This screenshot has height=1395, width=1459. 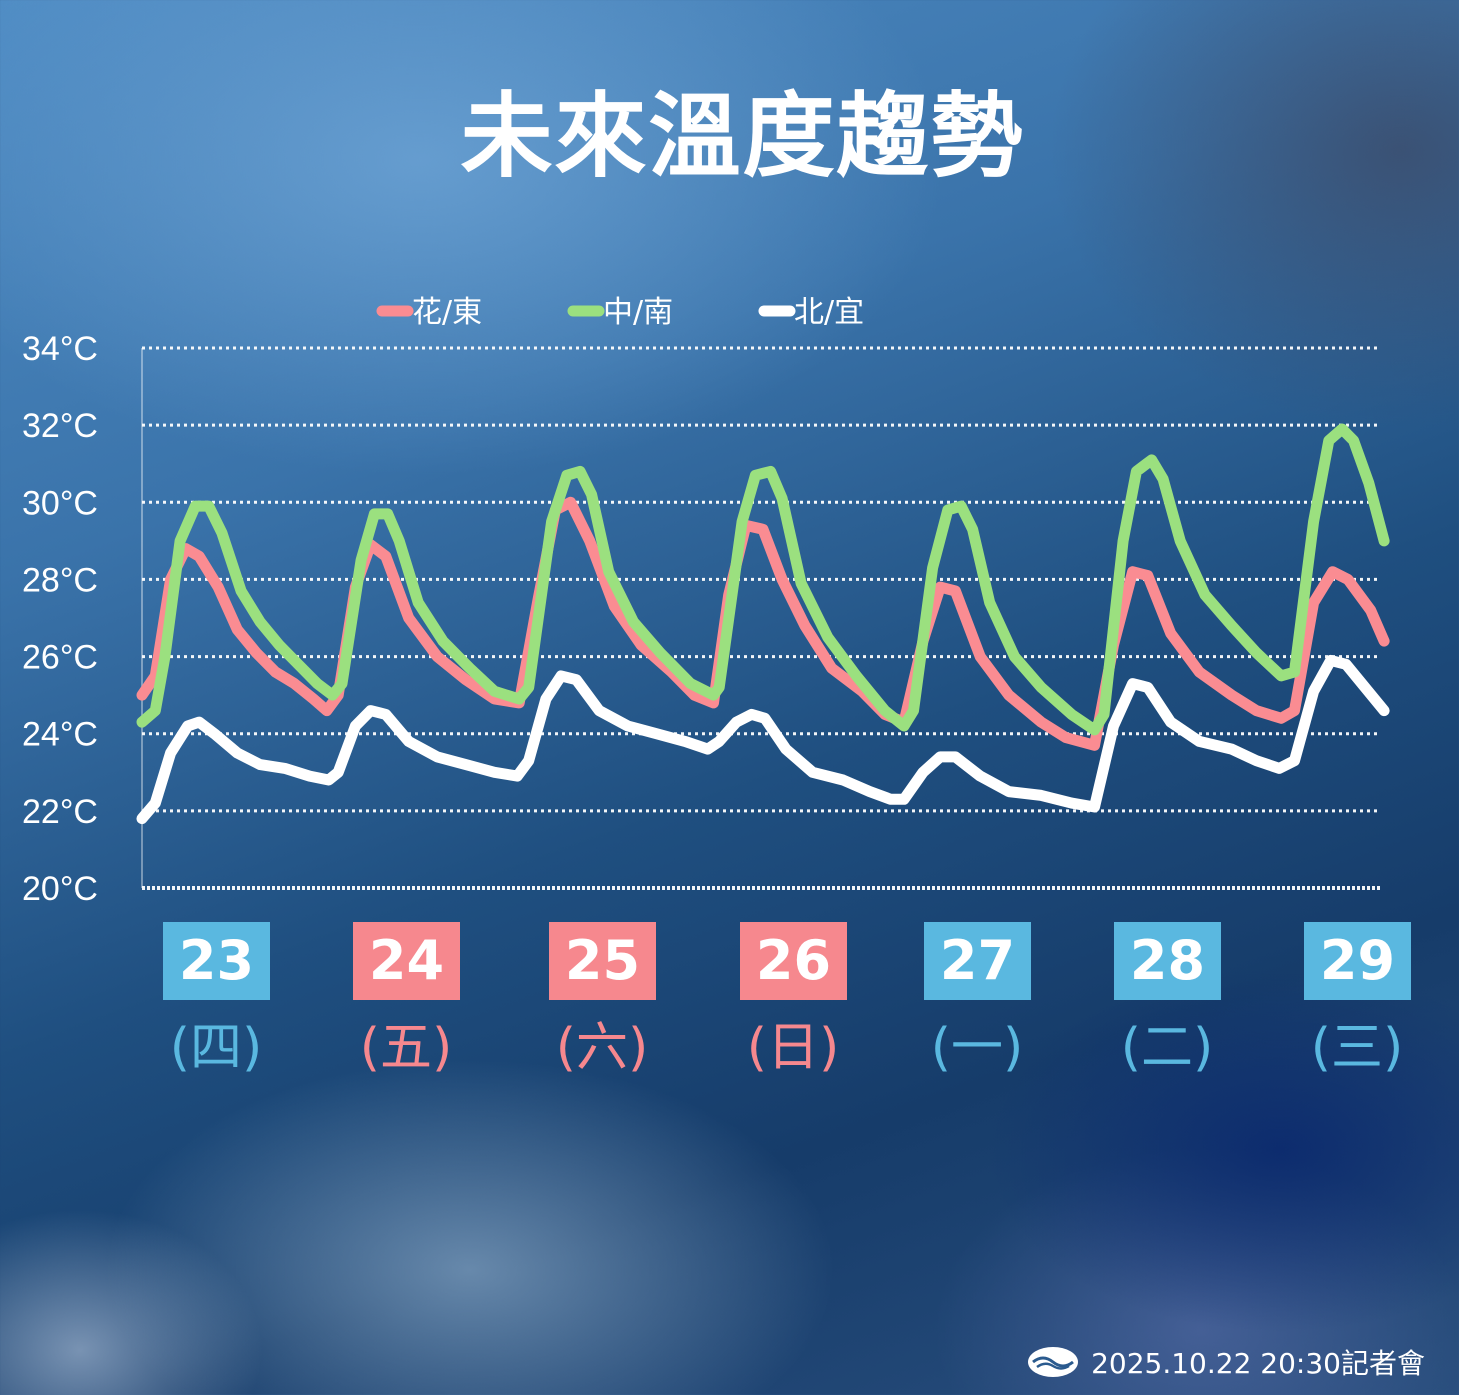 I want to click on y-tick-label: 24°C, so click(x=60, y=735).